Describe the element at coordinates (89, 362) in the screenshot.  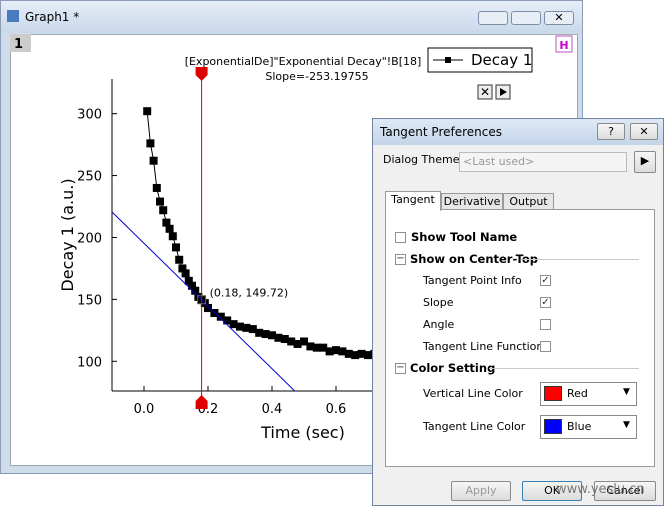
I see `y-tick-label: 100` at that location.